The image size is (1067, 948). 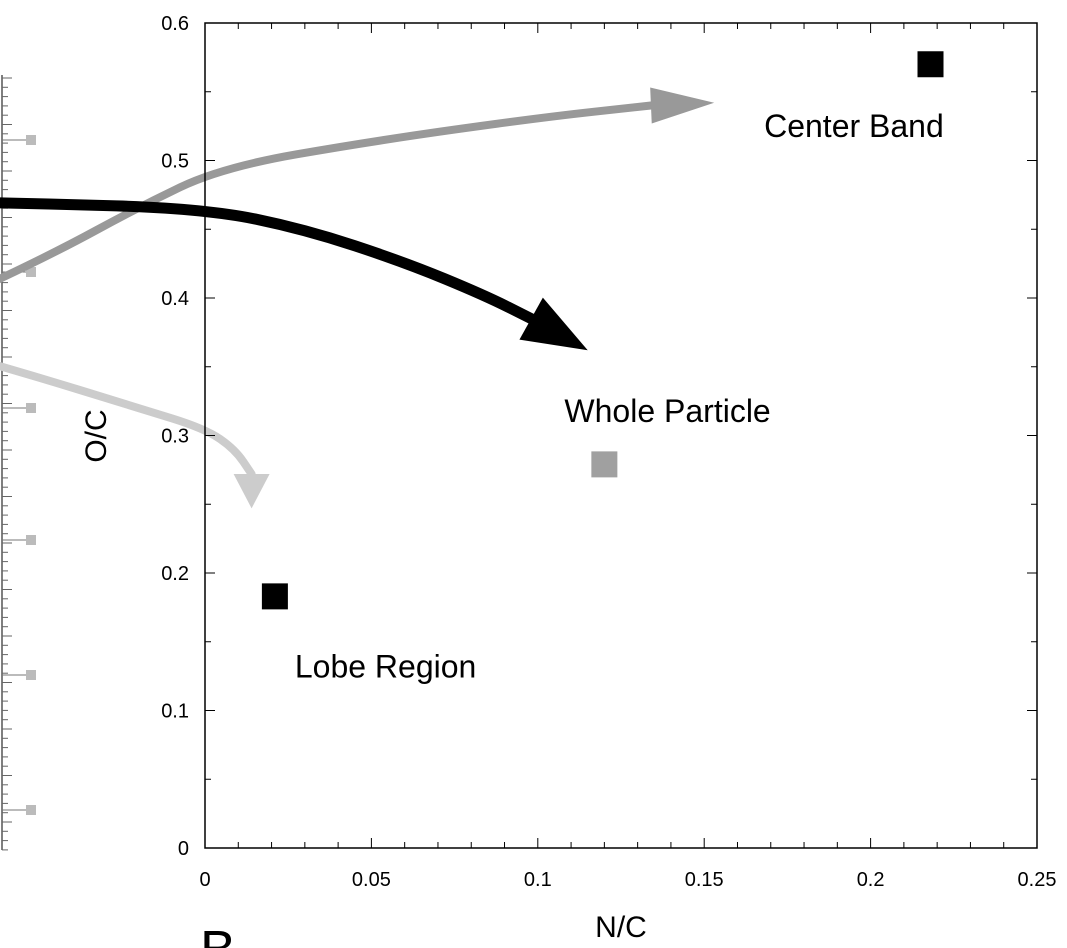 What do you see at coordinates (204, 880) in the screenshot?
I see `x-tick-label: 0` at bounding box center [204, 880].